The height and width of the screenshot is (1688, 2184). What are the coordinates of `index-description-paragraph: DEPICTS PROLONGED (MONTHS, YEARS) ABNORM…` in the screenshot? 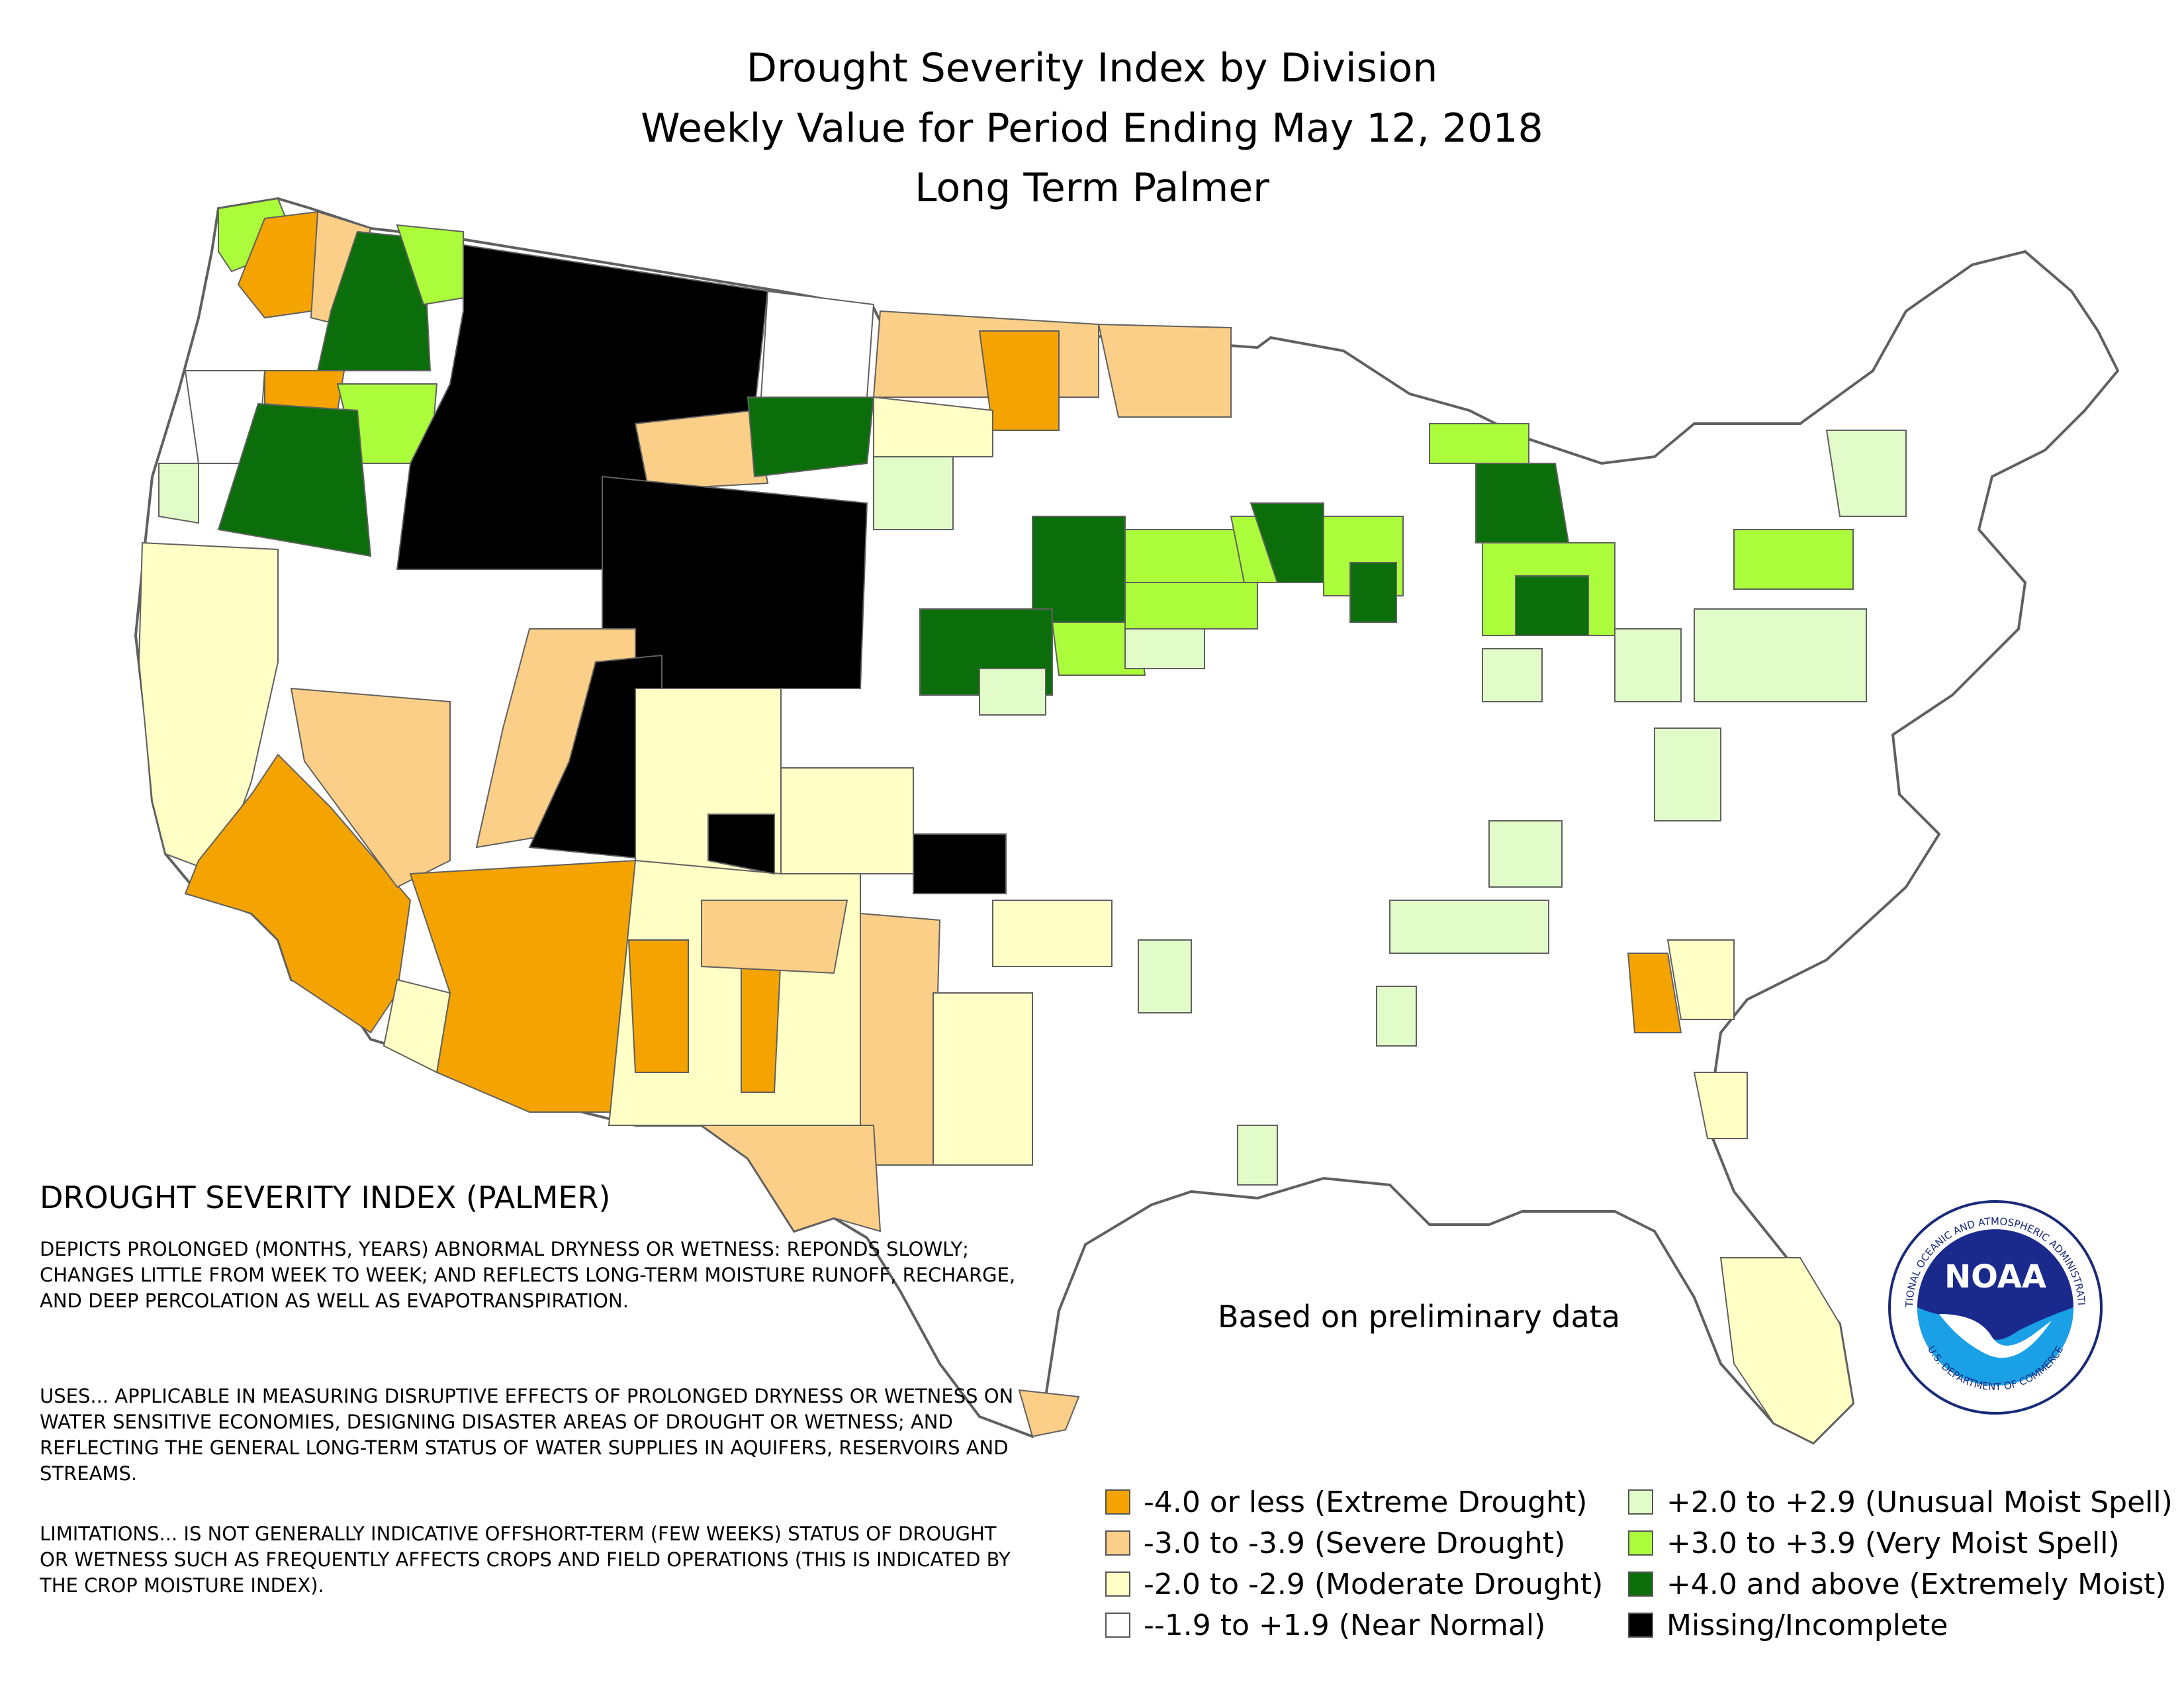 It's located at (528, 1275).